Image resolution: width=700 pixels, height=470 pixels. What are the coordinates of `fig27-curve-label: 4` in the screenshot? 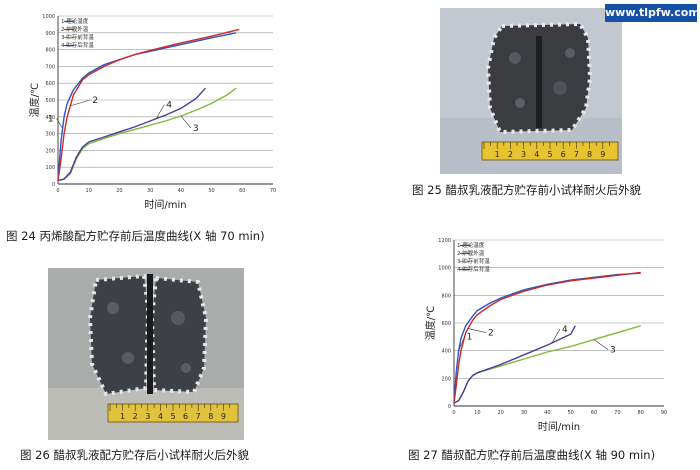 It's located at (565, 330).